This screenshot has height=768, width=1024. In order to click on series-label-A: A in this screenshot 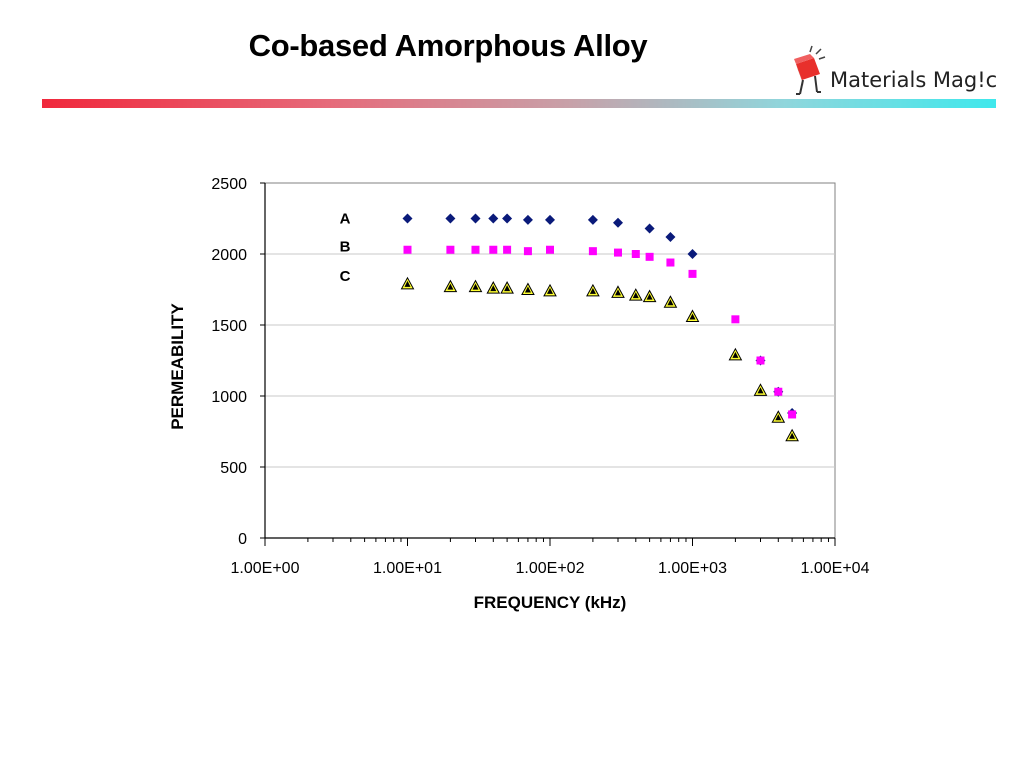, I will do `click(345, 219)`.